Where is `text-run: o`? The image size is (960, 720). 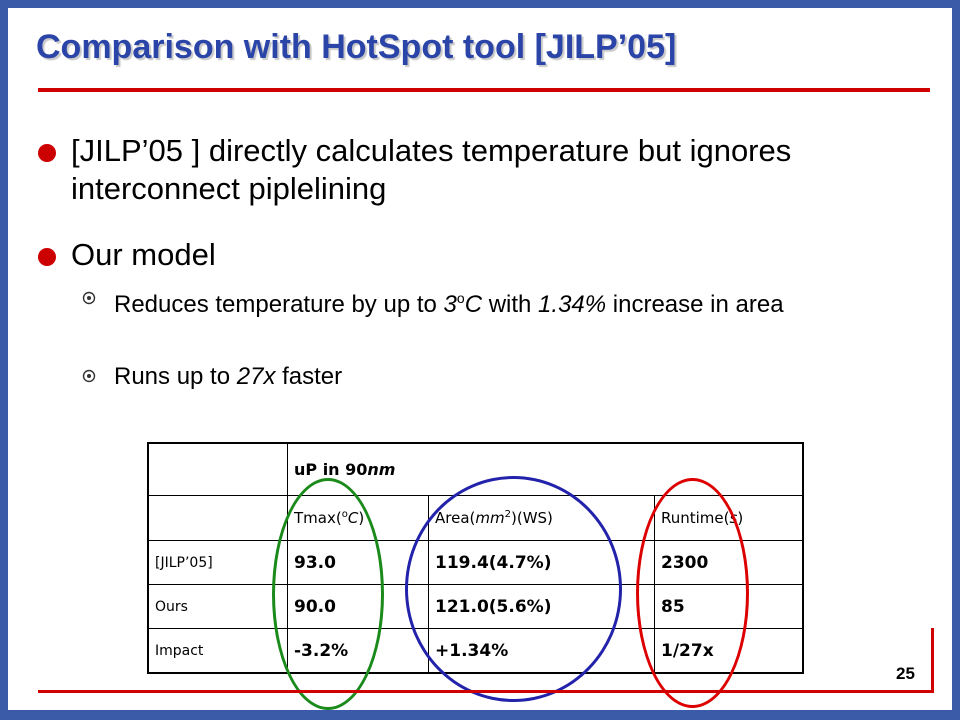
text-run: o is located at coordinates (460, 298).